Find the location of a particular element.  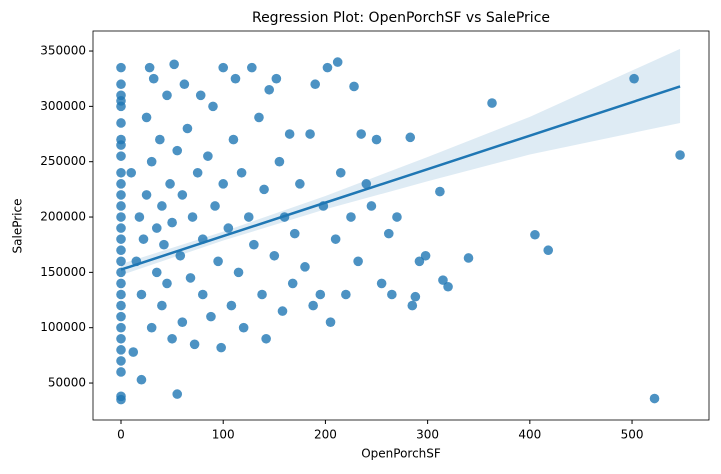

y-axis-label: SalePrice is located at coordinates (18, 226).